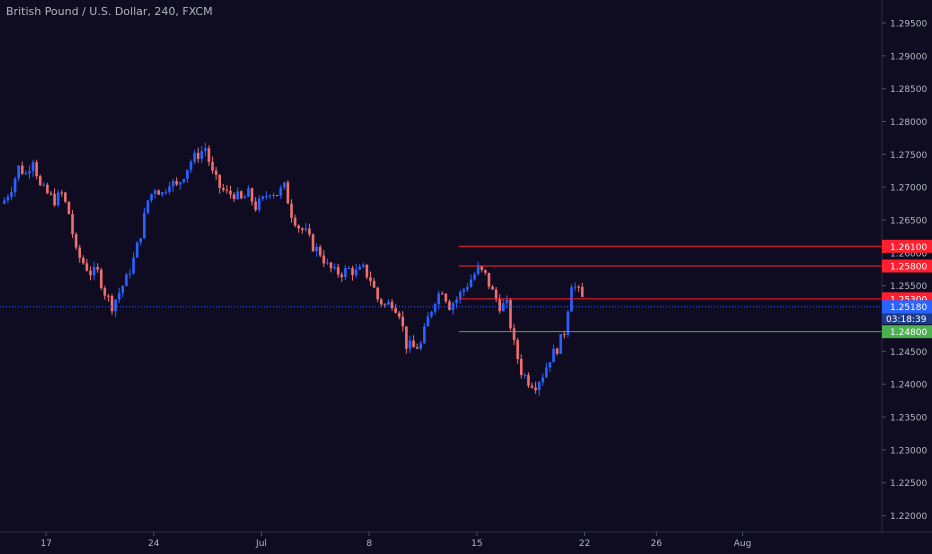  I want to click on time-axis: 17 24 Jul 8 15 22 26 Aug, so click(395, 540).